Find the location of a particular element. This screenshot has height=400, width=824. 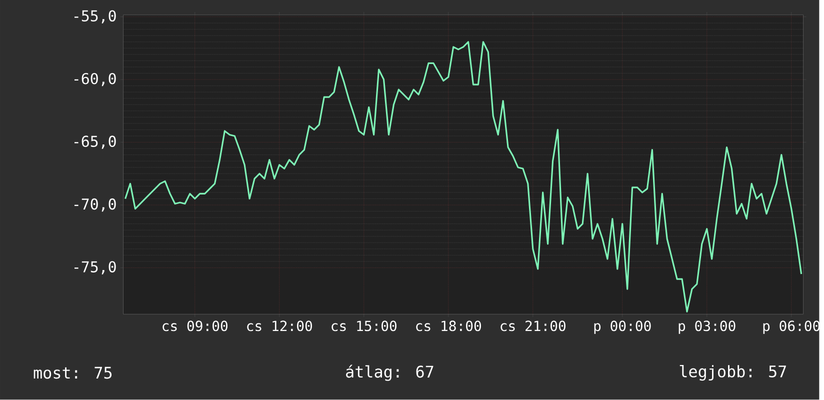

y-tick-label: -75,0 is located at coordinates (95, 267).